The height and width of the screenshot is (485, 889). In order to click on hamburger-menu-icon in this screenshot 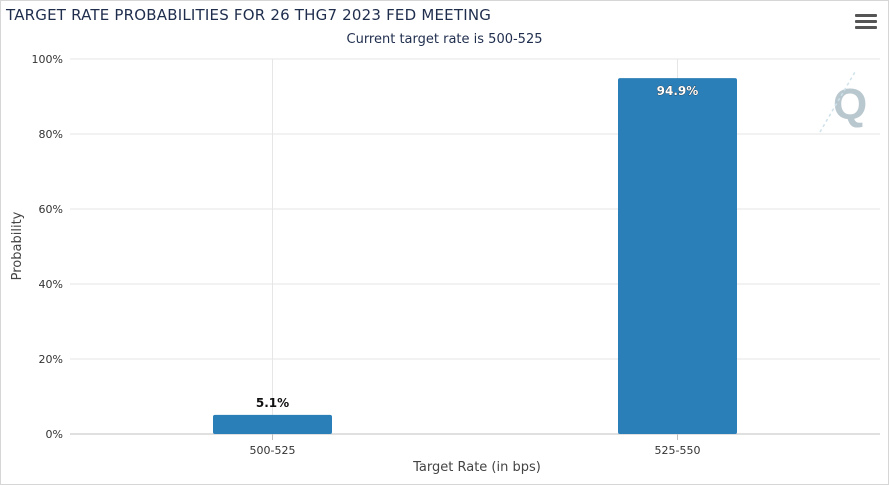, I will do `click(866, 24)`.